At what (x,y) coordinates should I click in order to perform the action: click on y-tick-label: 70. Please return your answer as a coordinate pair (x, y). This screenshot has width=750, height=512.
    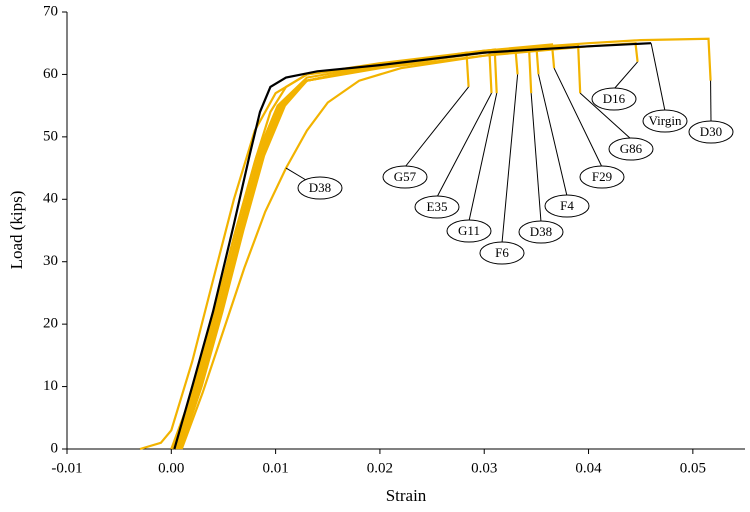
    Looking at the image, I should click on (50, 11).